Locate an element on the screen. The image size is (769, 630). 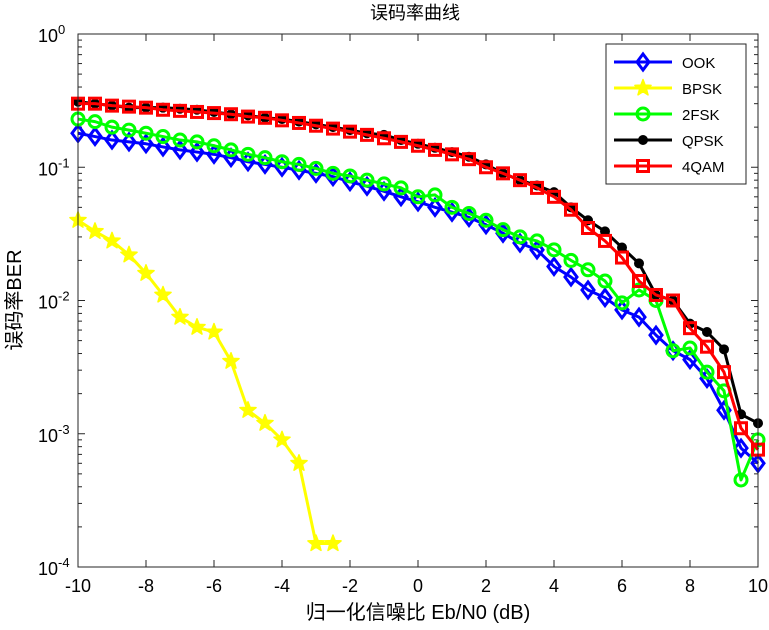
y-axis-label: 误码率BER is located at coordinates (14, 299).